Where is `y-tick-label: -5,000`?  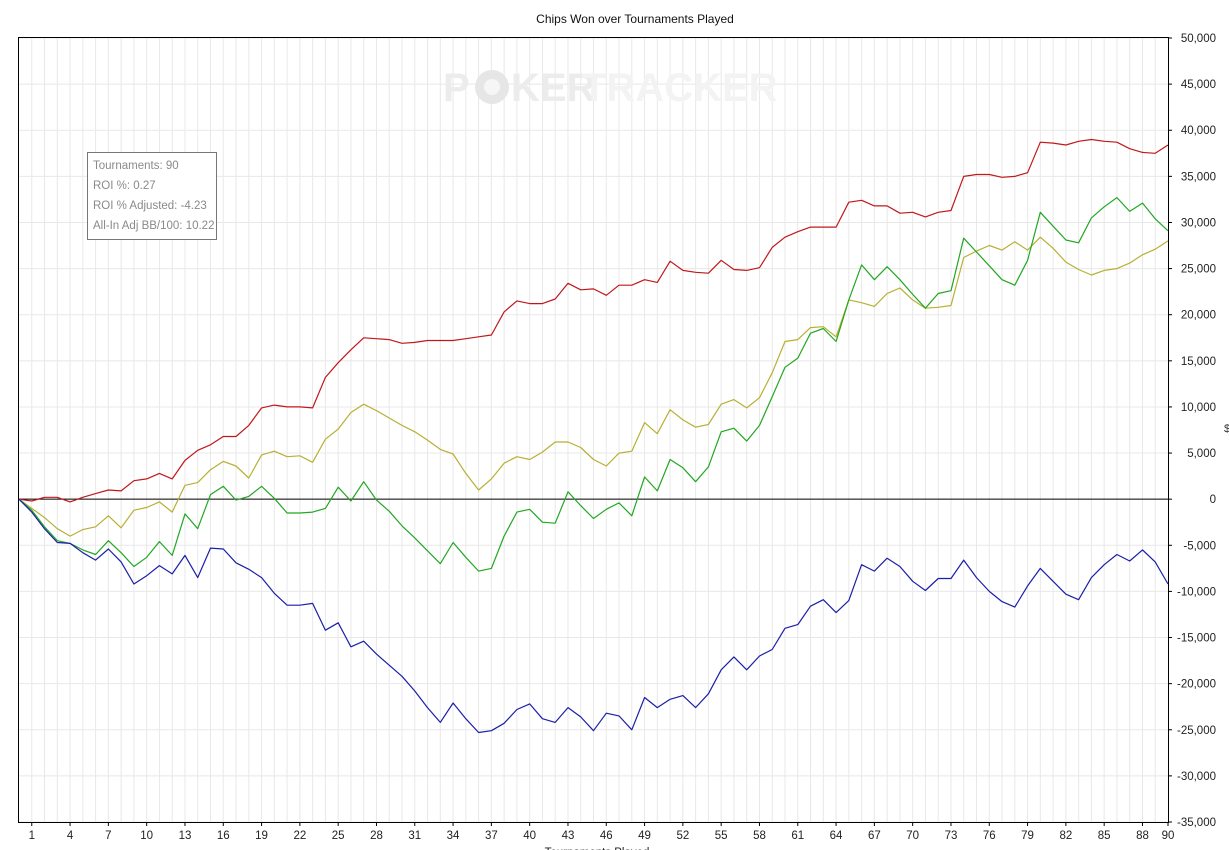
y-tick-label: -5,000 is located at coordinates (1199, 546).